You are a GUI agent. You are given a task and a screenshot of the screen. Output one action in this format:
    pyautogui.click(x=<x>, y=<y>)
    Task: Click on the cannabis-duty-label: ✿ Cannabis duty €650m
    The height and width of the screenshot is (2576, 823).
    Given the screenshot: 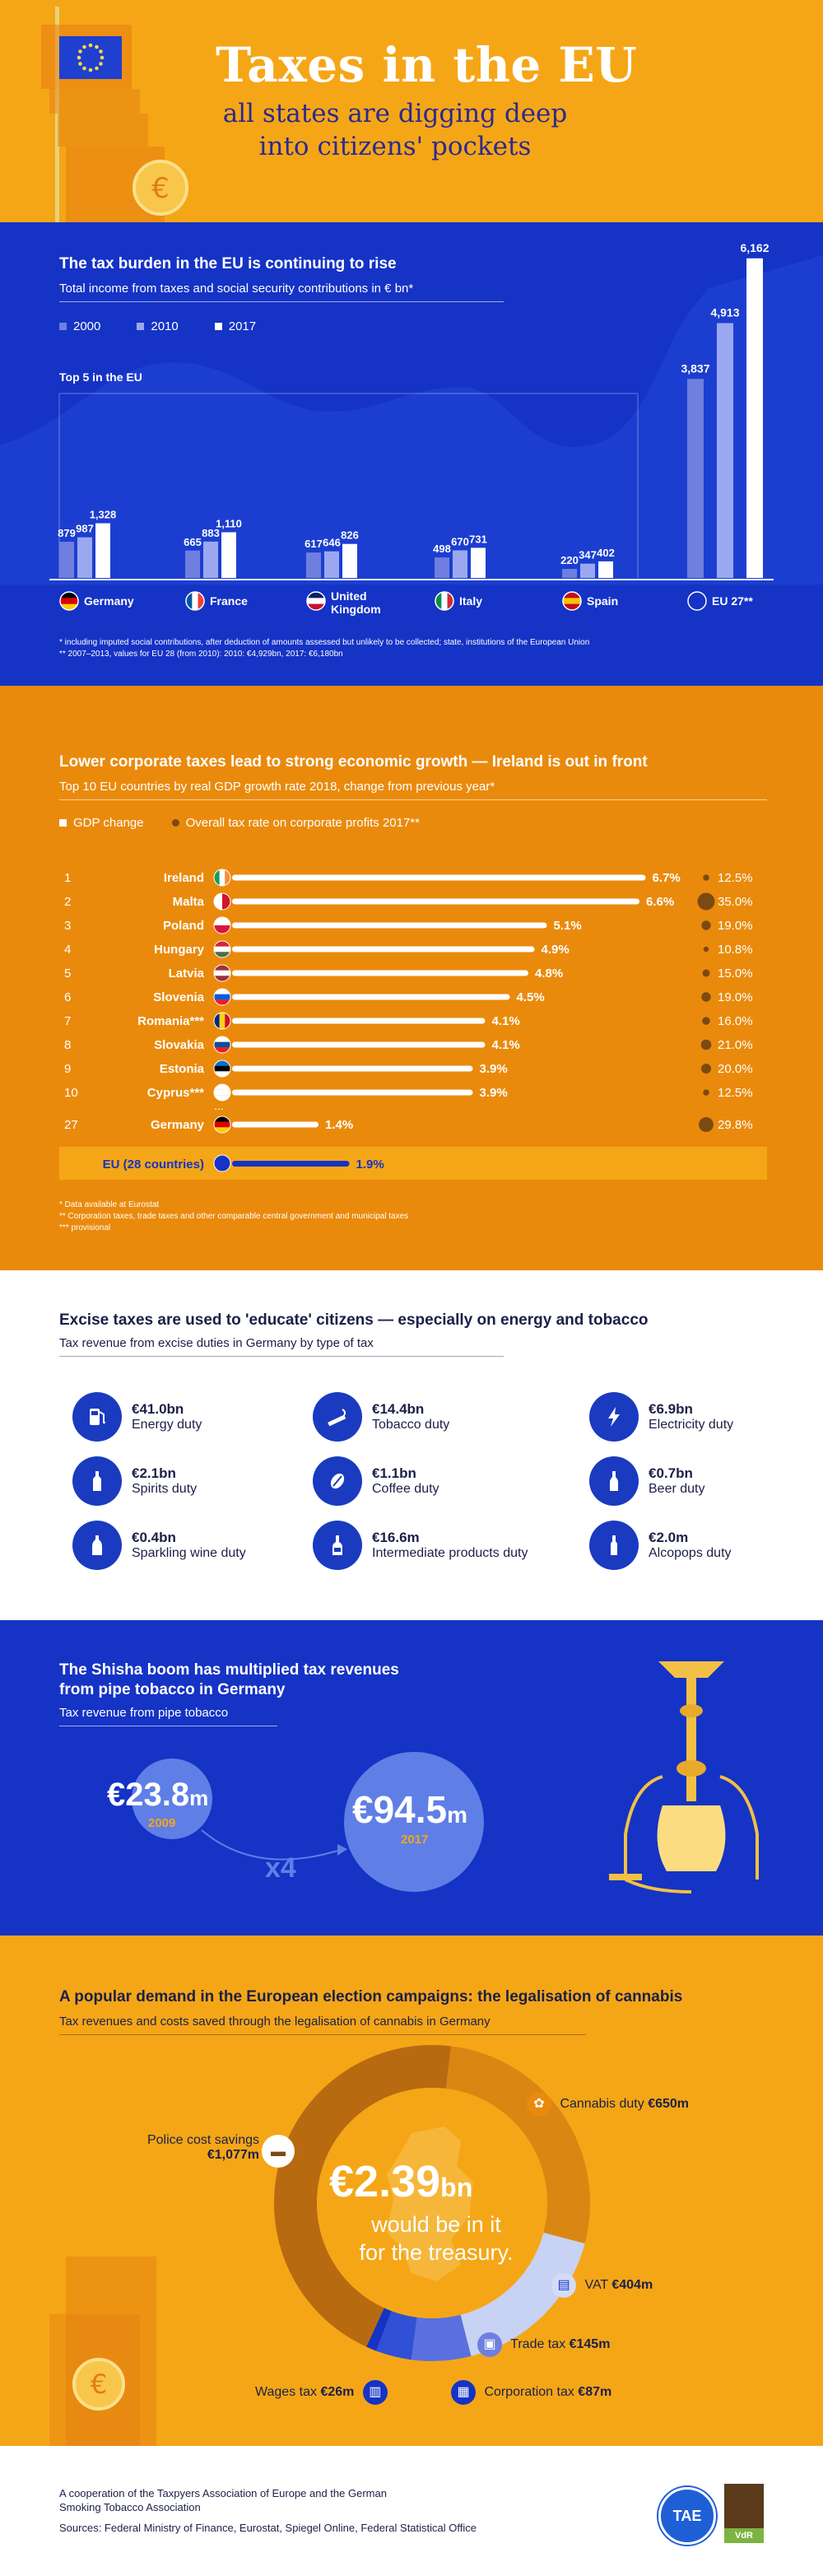 What is the action you would take?
    pyautogui.click(x=608, y=2104)
    